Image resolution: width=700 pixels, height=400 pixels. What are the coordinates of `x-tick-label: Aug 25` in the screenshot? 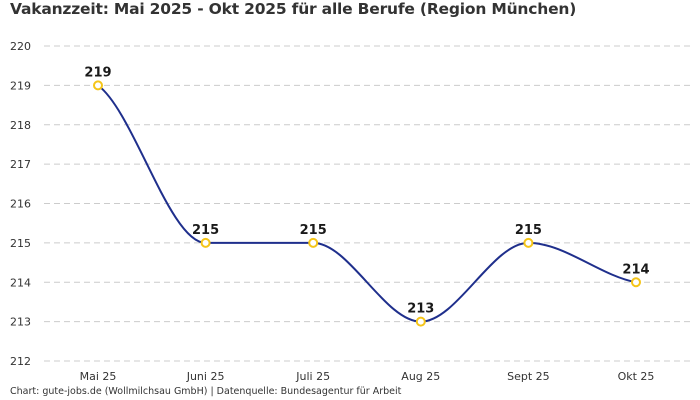 It's located at (420, 376).